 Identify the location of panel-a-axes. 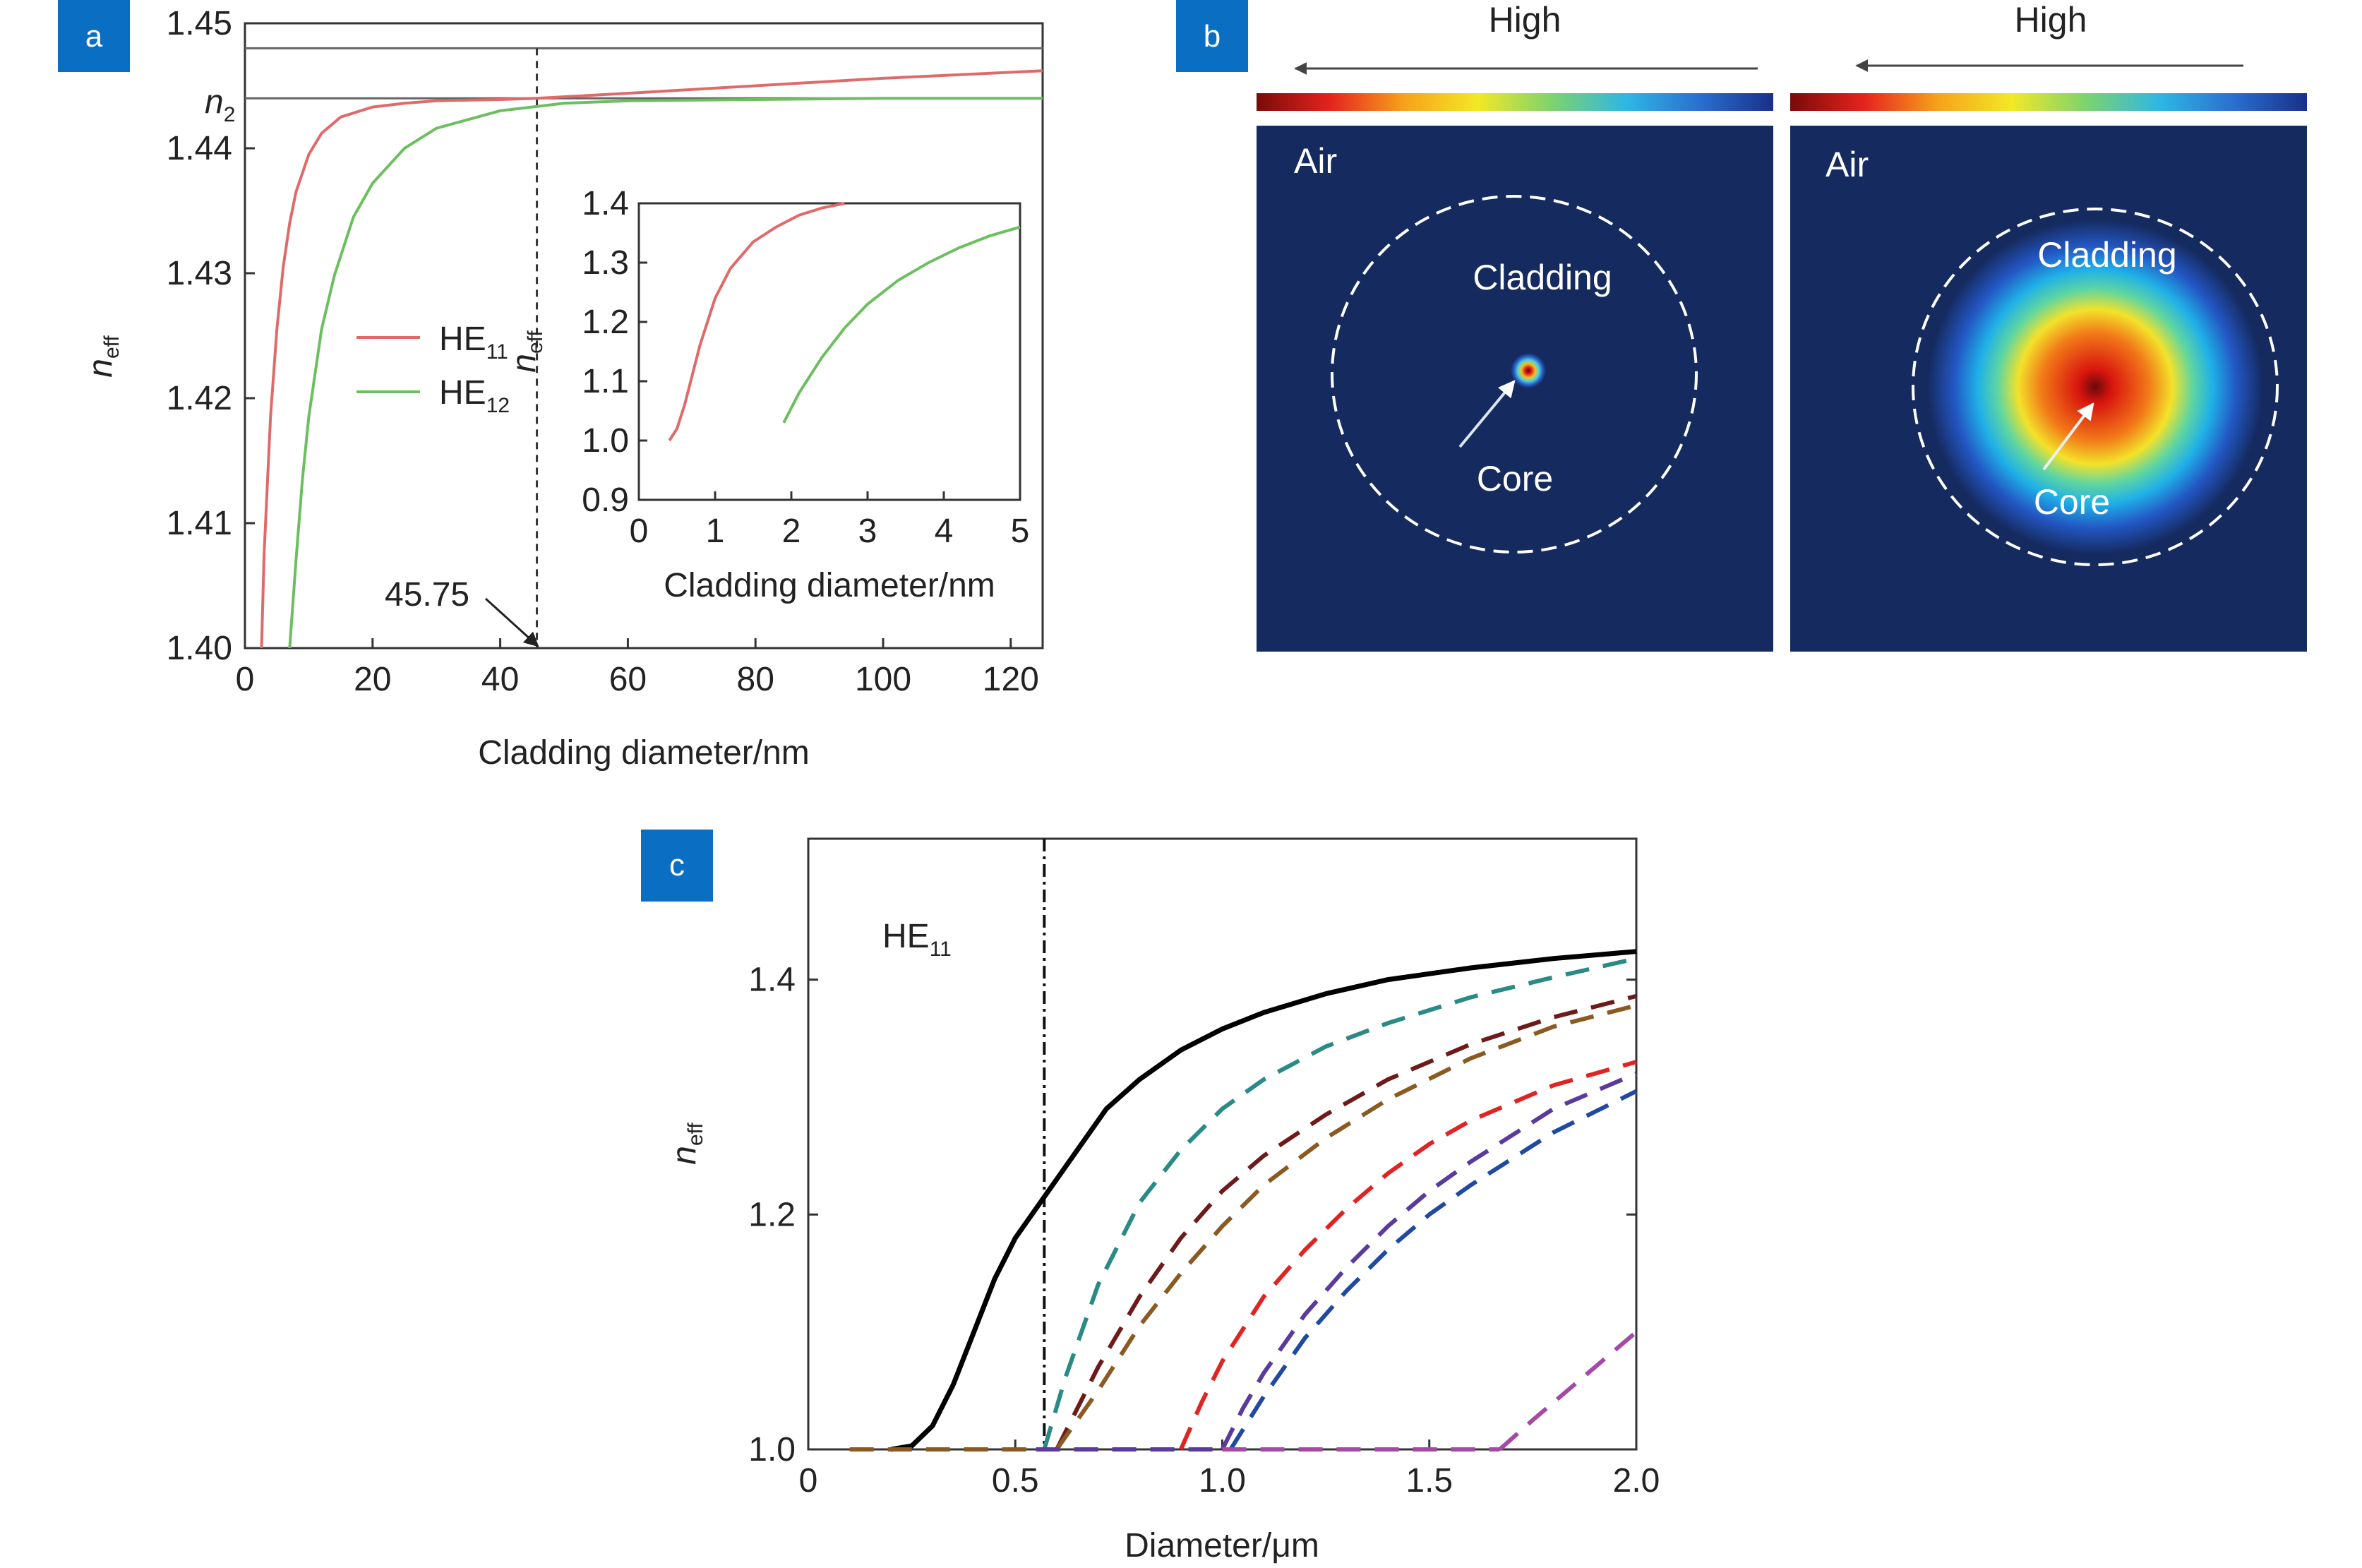
(644, 336).